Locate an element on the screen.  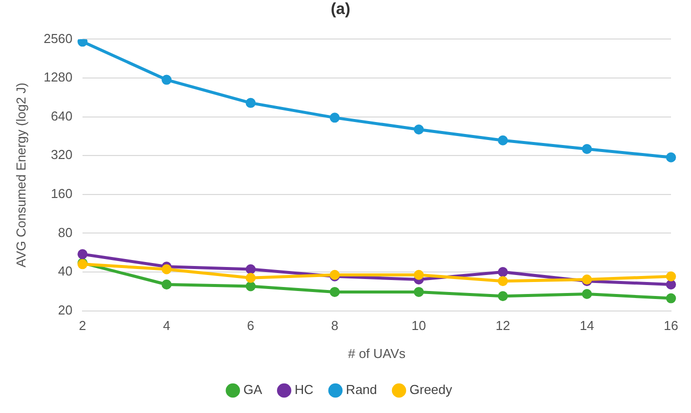
x-tick-label: 2 is located at coordinates (82, 326).